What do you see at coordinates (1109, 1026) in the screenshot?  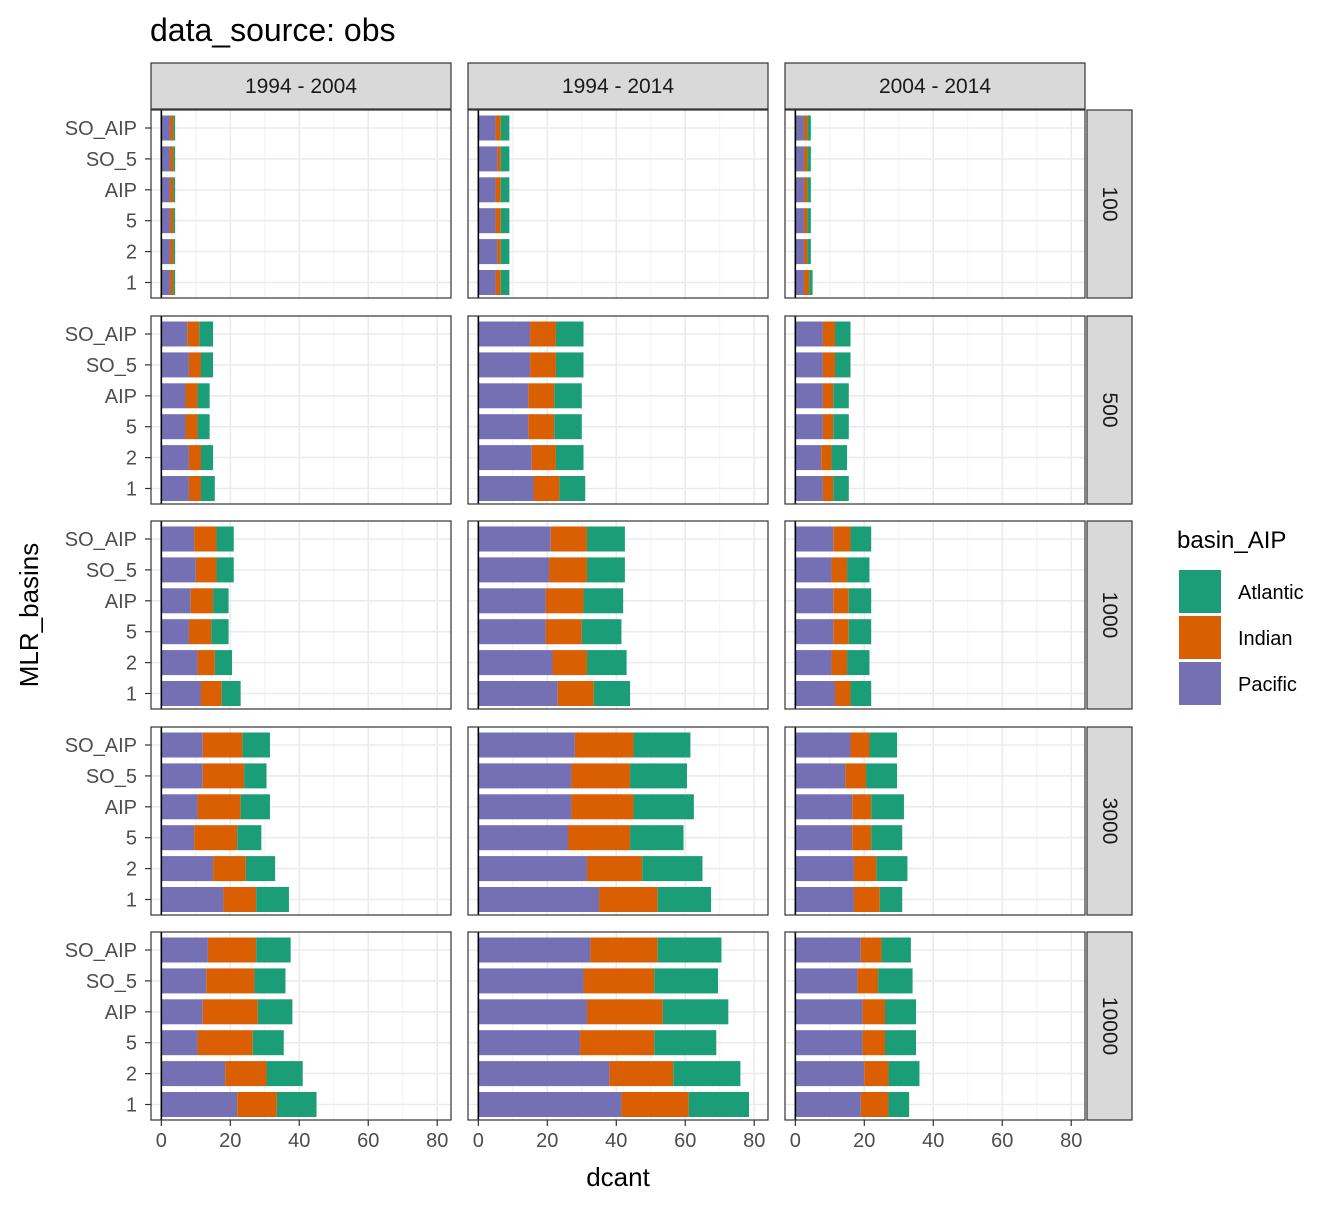 I see `row-facet-strip-background` at bounding box center [1109, 1026].